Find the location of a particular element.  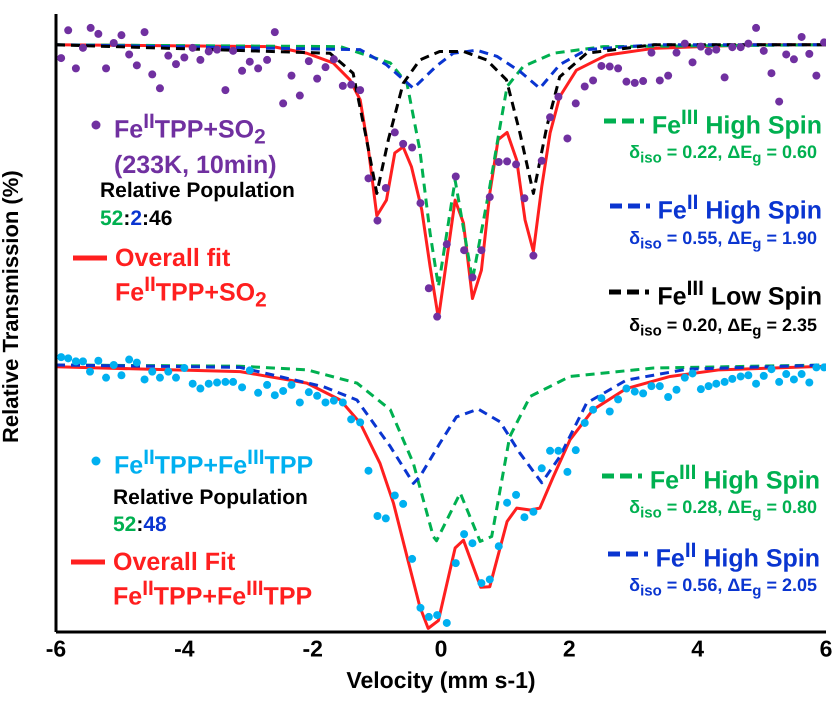

legend-label: Overall Fit Fe$^{II}$TPP+Fe$^{III}$TPP is located at coordinates (213, 579).